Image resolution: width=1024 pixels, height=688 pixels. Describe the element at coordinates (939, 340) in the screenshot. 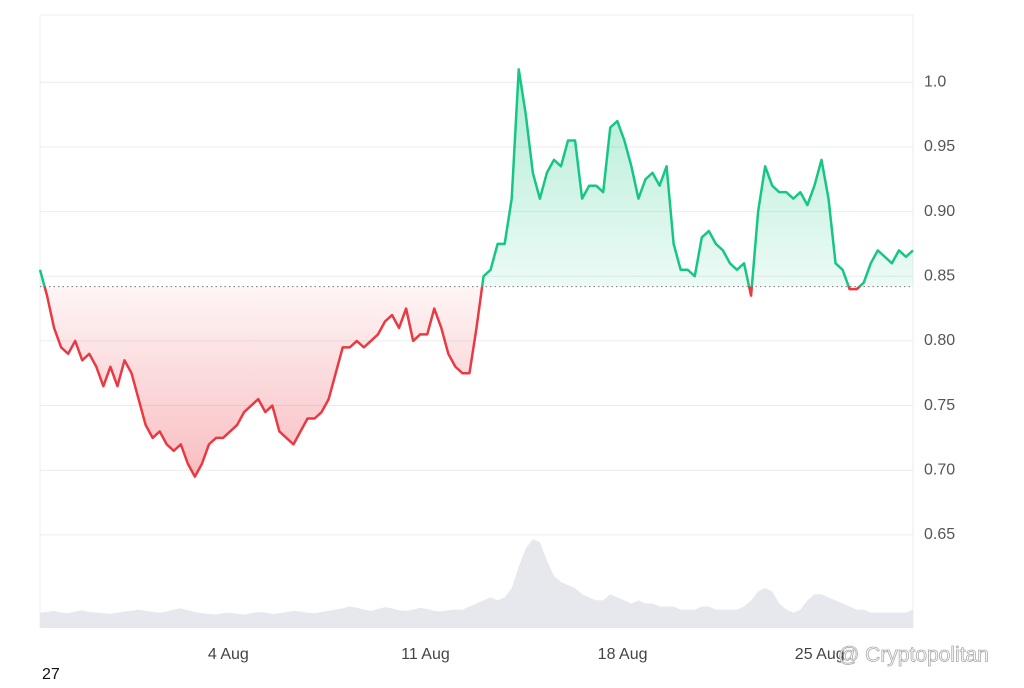

I see `y-tick-label: 0.80` at that location.